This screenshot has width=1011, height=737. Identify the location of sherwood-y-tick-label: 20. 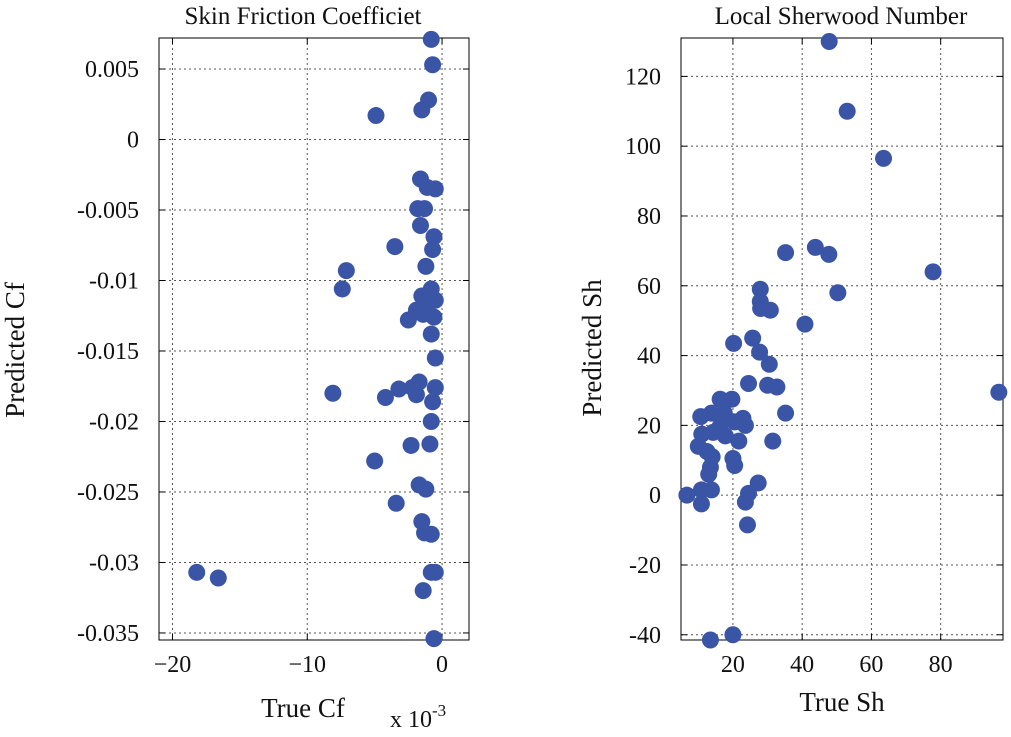
(649, 426).